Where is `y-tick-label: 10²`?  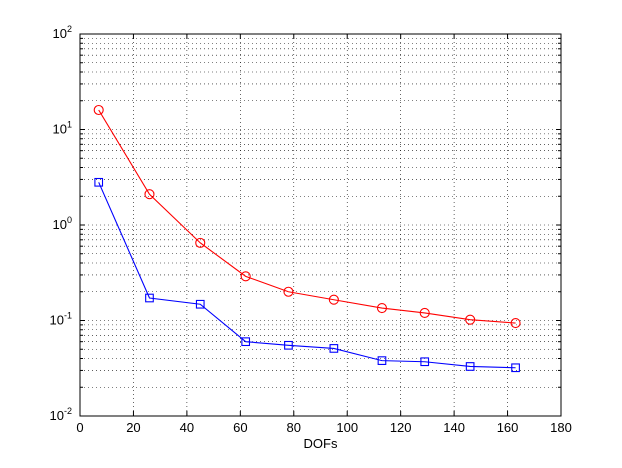 y-tick-label: 10² is located at coordinates (62, 32).